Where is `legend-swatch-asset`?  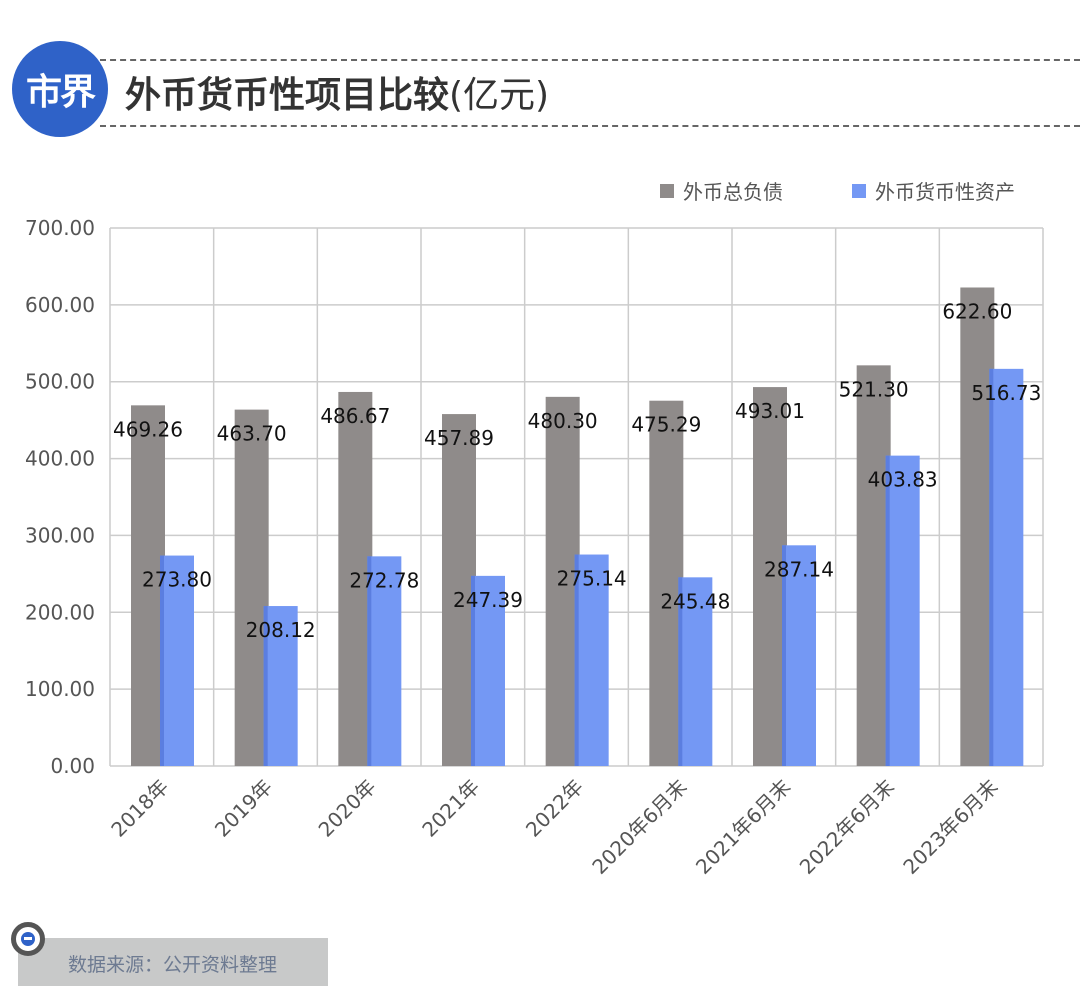 legend-swatch-asset is located at coordinates (859, 191).